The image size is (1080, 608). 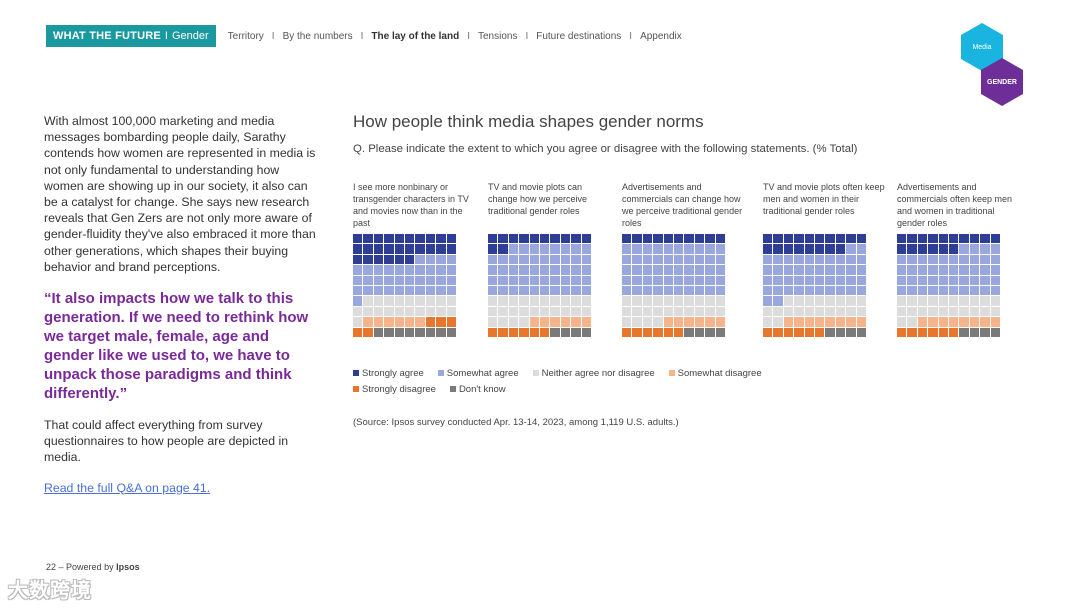 I want to click on nav-item-appendix: Appendix, so click(x=661, y=36).